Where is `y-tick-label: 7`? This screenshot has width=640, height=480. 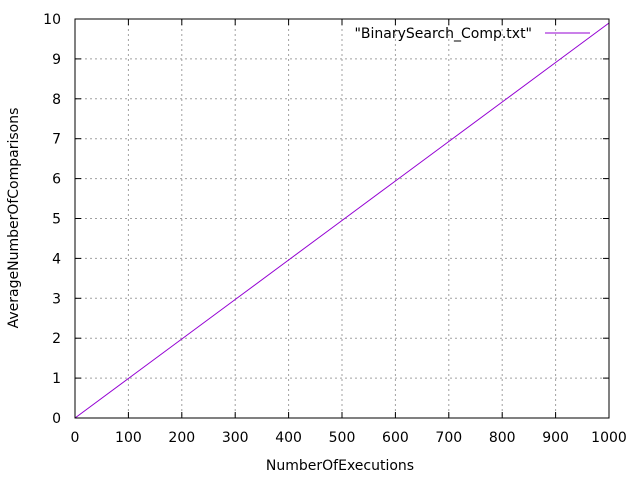 y-tick-label: 7 is located at coordinates (56, 140).